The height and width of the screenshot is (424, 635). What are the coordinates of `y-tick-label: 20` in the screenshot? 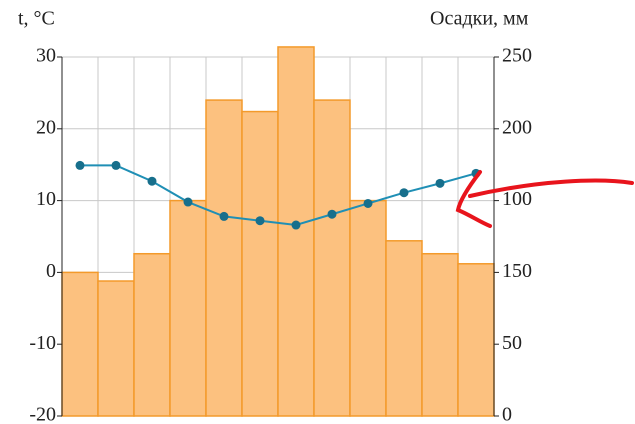 It's located at (46, 127).